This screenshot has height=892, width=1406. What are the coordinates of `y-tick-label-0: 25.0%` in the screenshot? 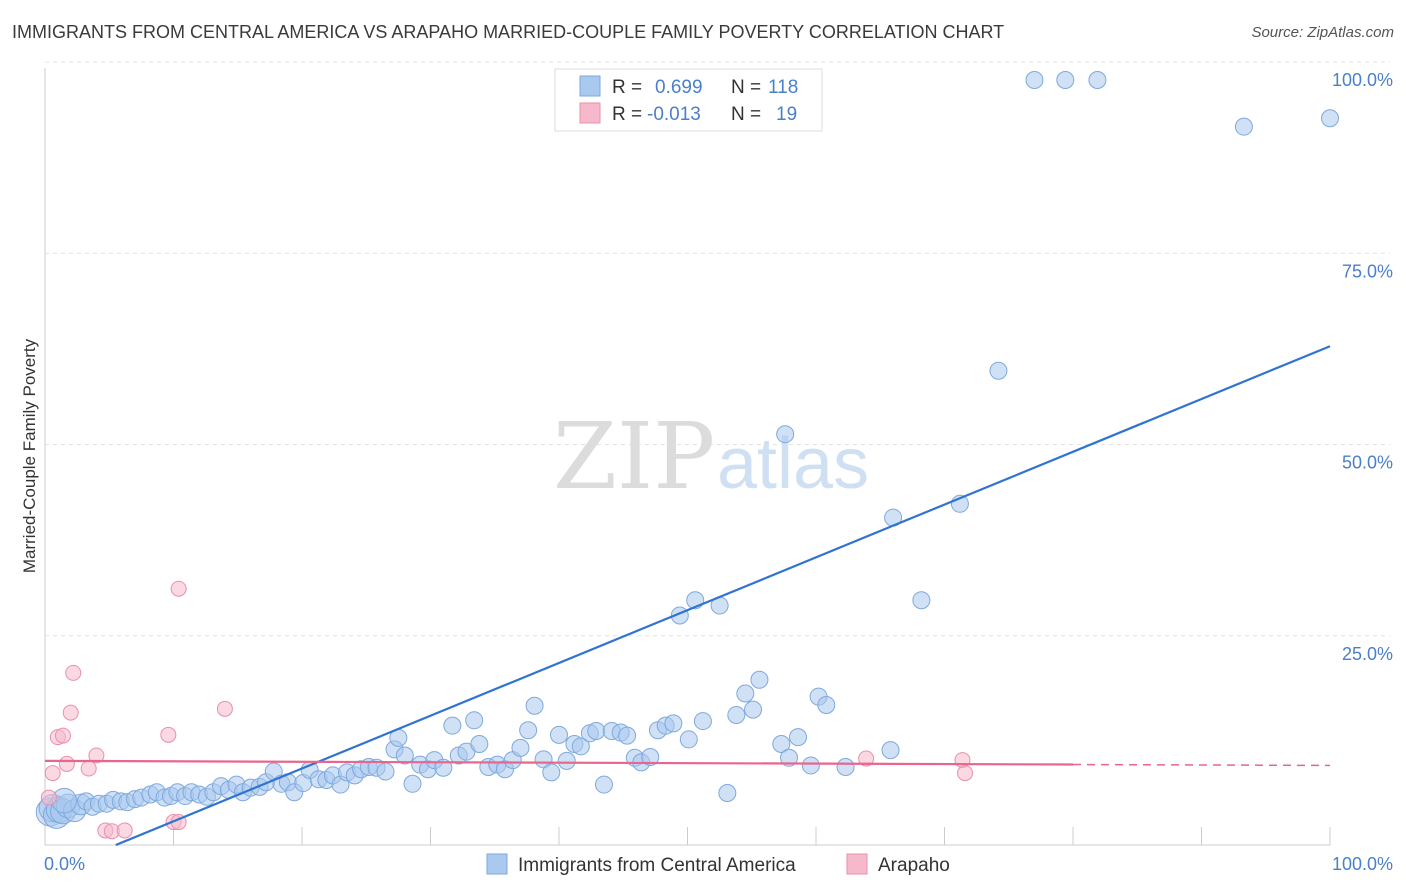 It's located at (1367, 654).